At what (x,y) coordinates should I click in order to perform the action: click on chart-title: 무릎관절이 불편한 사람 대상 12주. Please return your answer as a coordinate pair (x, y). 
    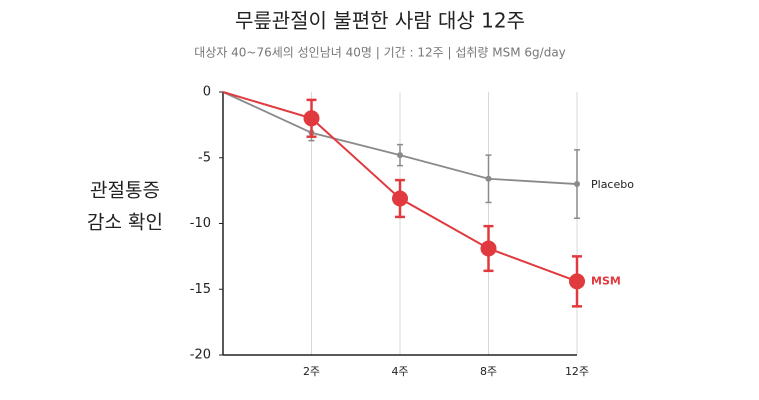
    Looking at the image, I should click on (380, 21).